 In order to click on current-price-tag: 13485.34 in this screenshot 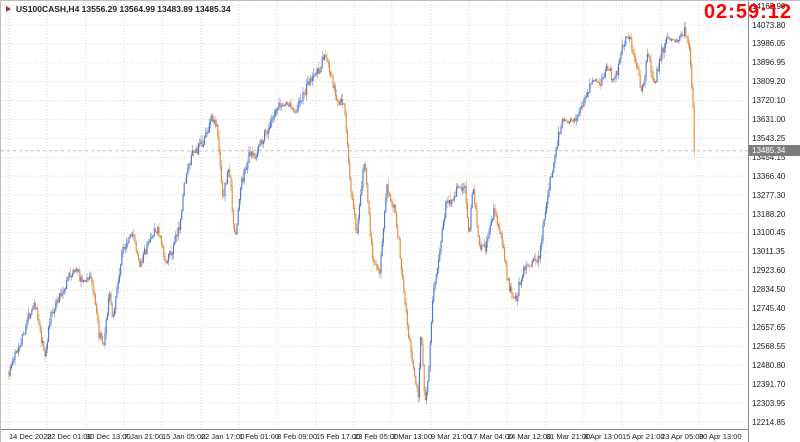, I will do `click(774, 151)`.